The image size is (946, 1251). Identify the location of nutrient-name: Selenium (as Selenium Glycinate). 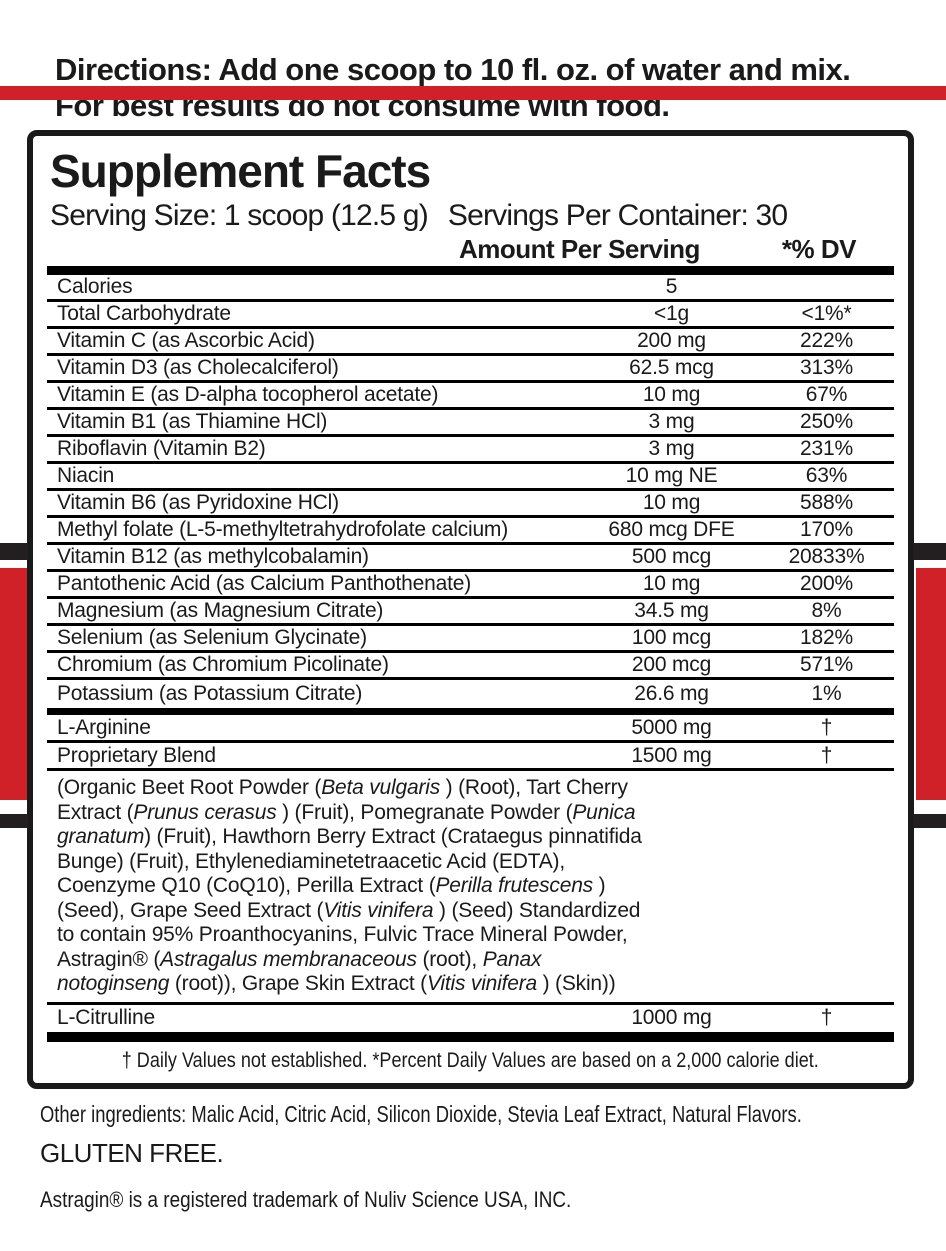
(212, 637).